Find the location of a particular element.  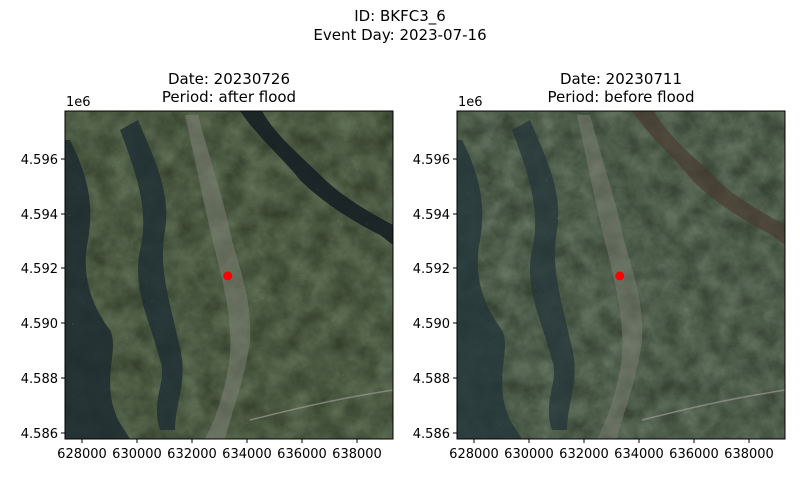

left-x-tick-label: 638000 is located at coordinates (357, 454).